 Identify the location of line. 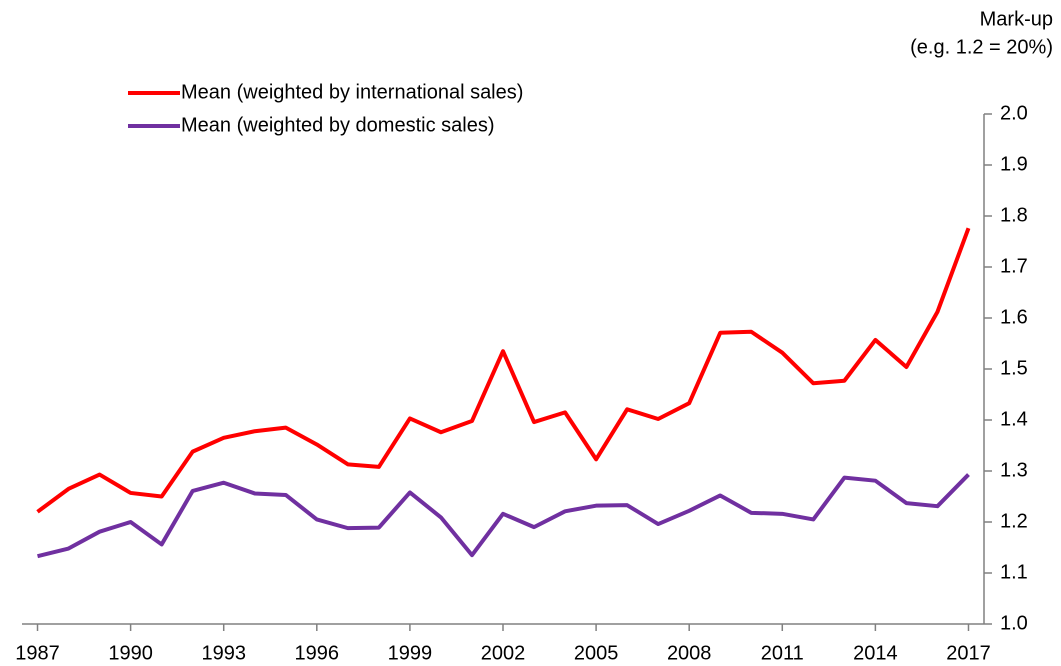
(503, 516).